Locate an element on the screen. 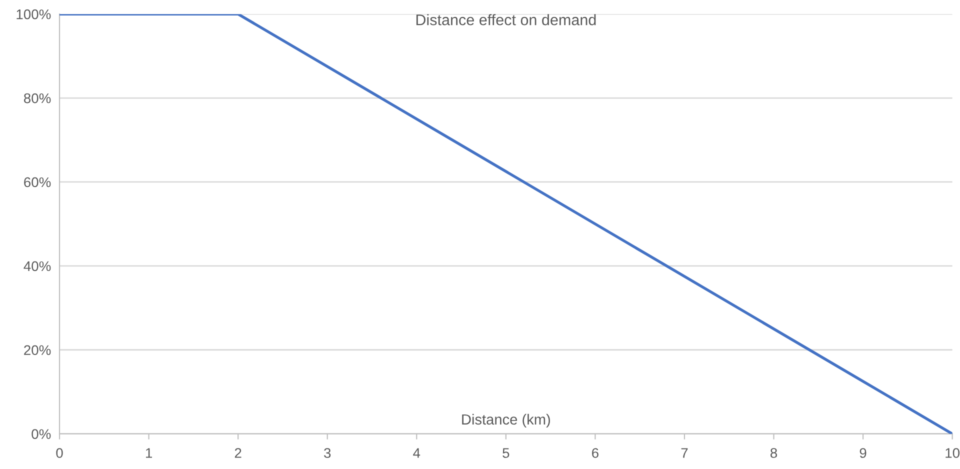  x-axis-title: Distance (km) is located at coordinates (506, 421).